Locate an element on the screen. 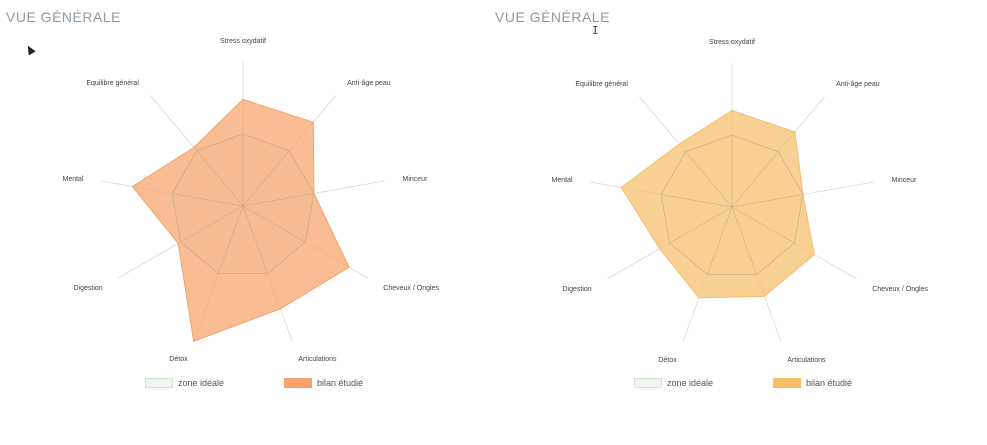 This screenshot has width=987, height=445. text-cursor-icon: I is located at coordinates (595, 30).